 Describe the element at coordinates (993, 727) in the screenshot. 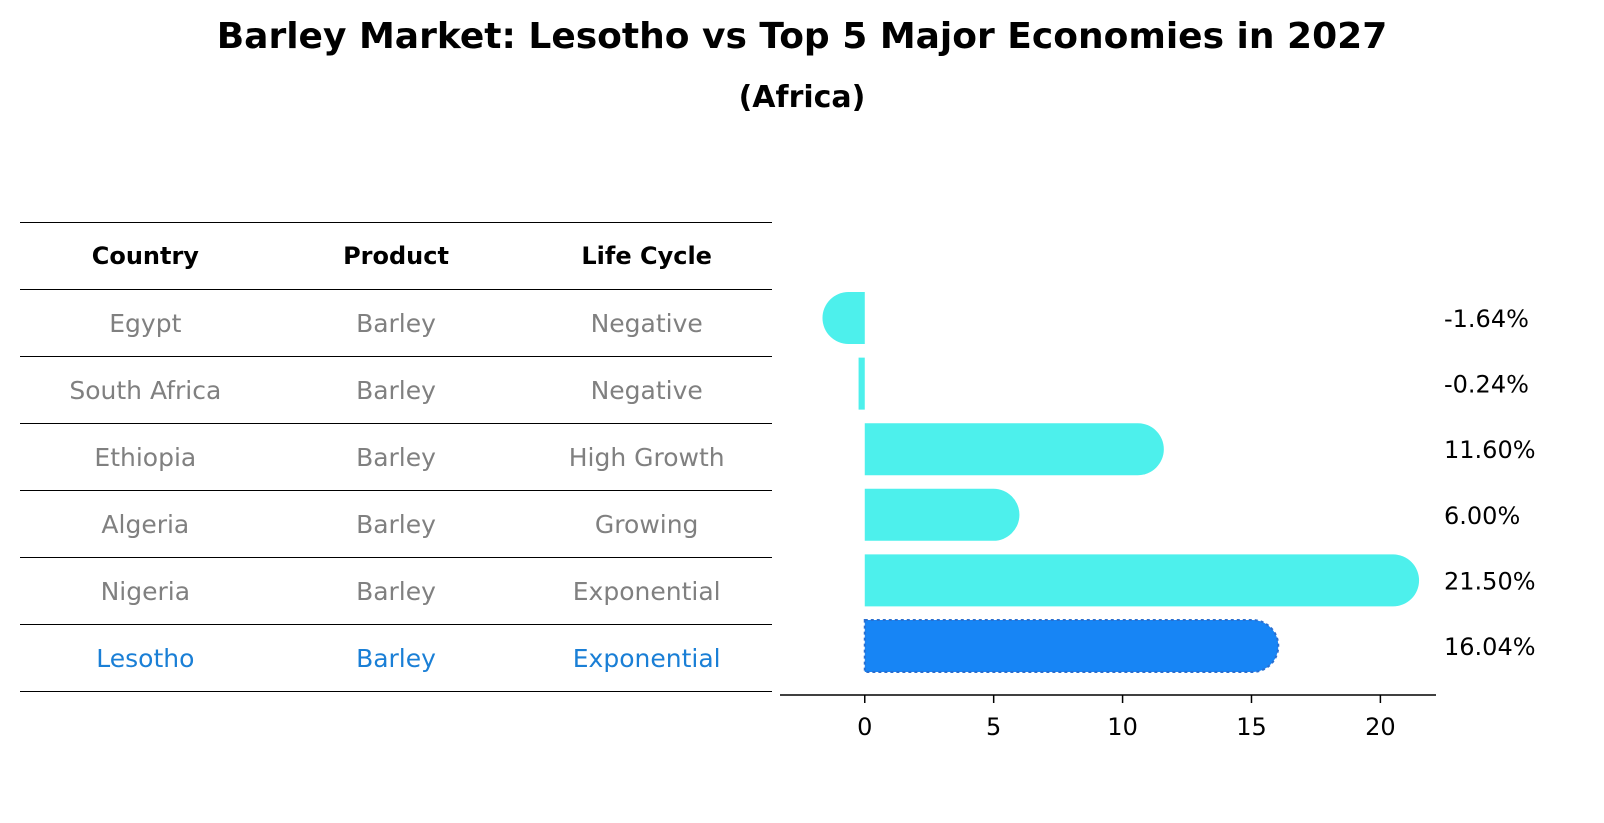

I see `x-tick-label: 5` at that location.